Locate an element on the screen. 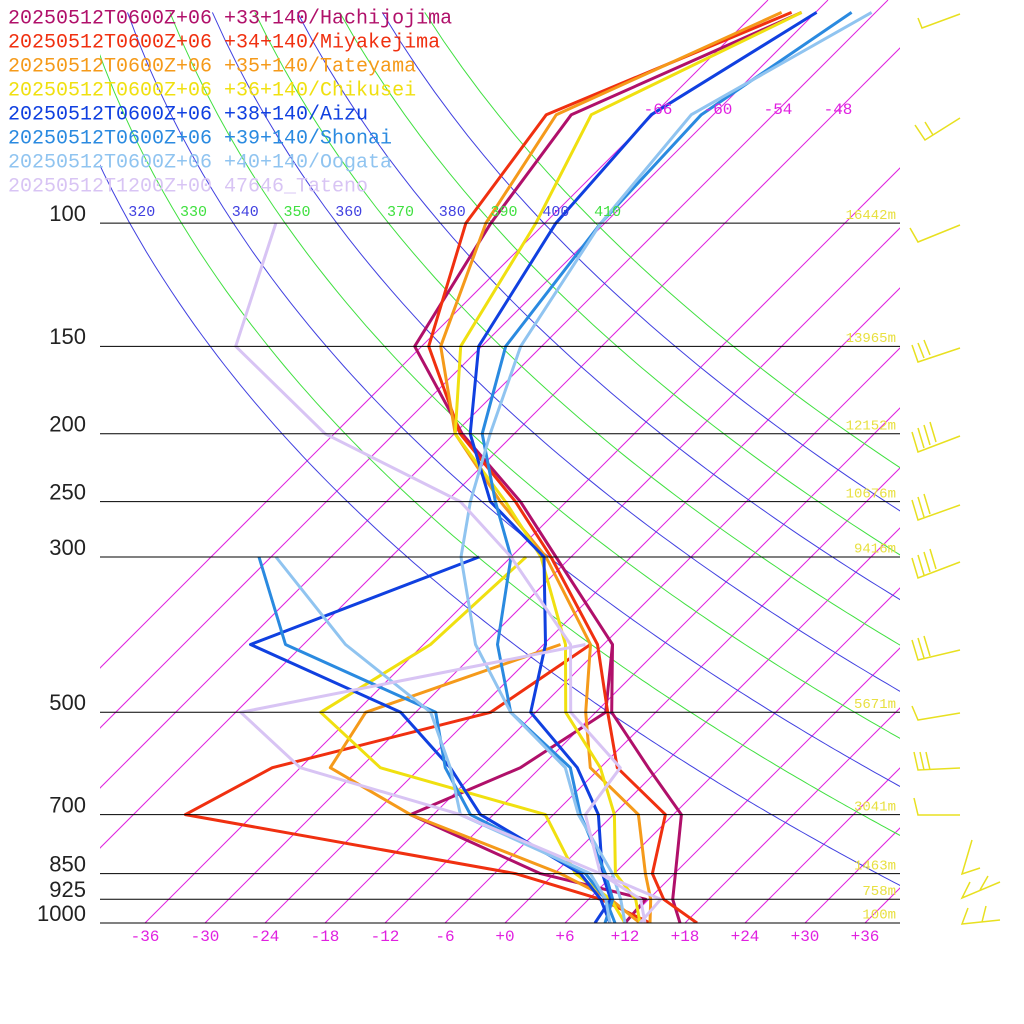 This screenshot has width=1024, height=1024. height-label: 13965m is located at coordinates (871, 339).